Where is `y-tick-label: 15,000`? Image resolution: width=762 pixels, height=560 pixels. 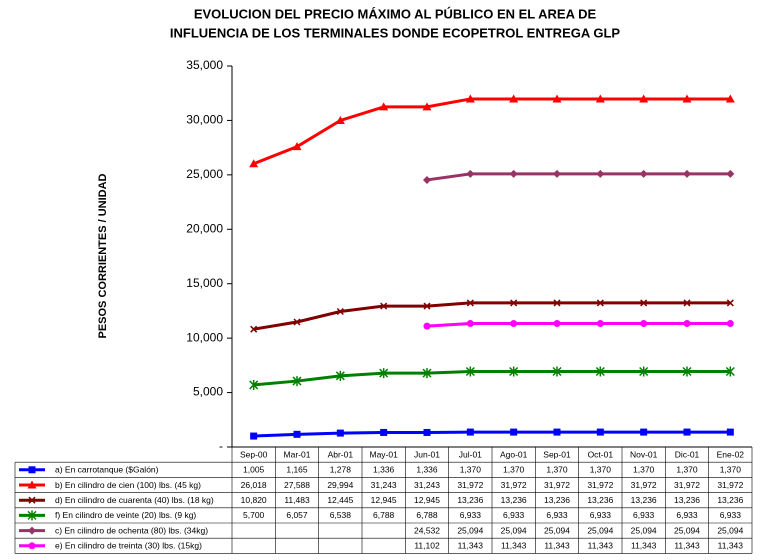 y-tick-label: 15,000 is located at coordinates (204, 283).